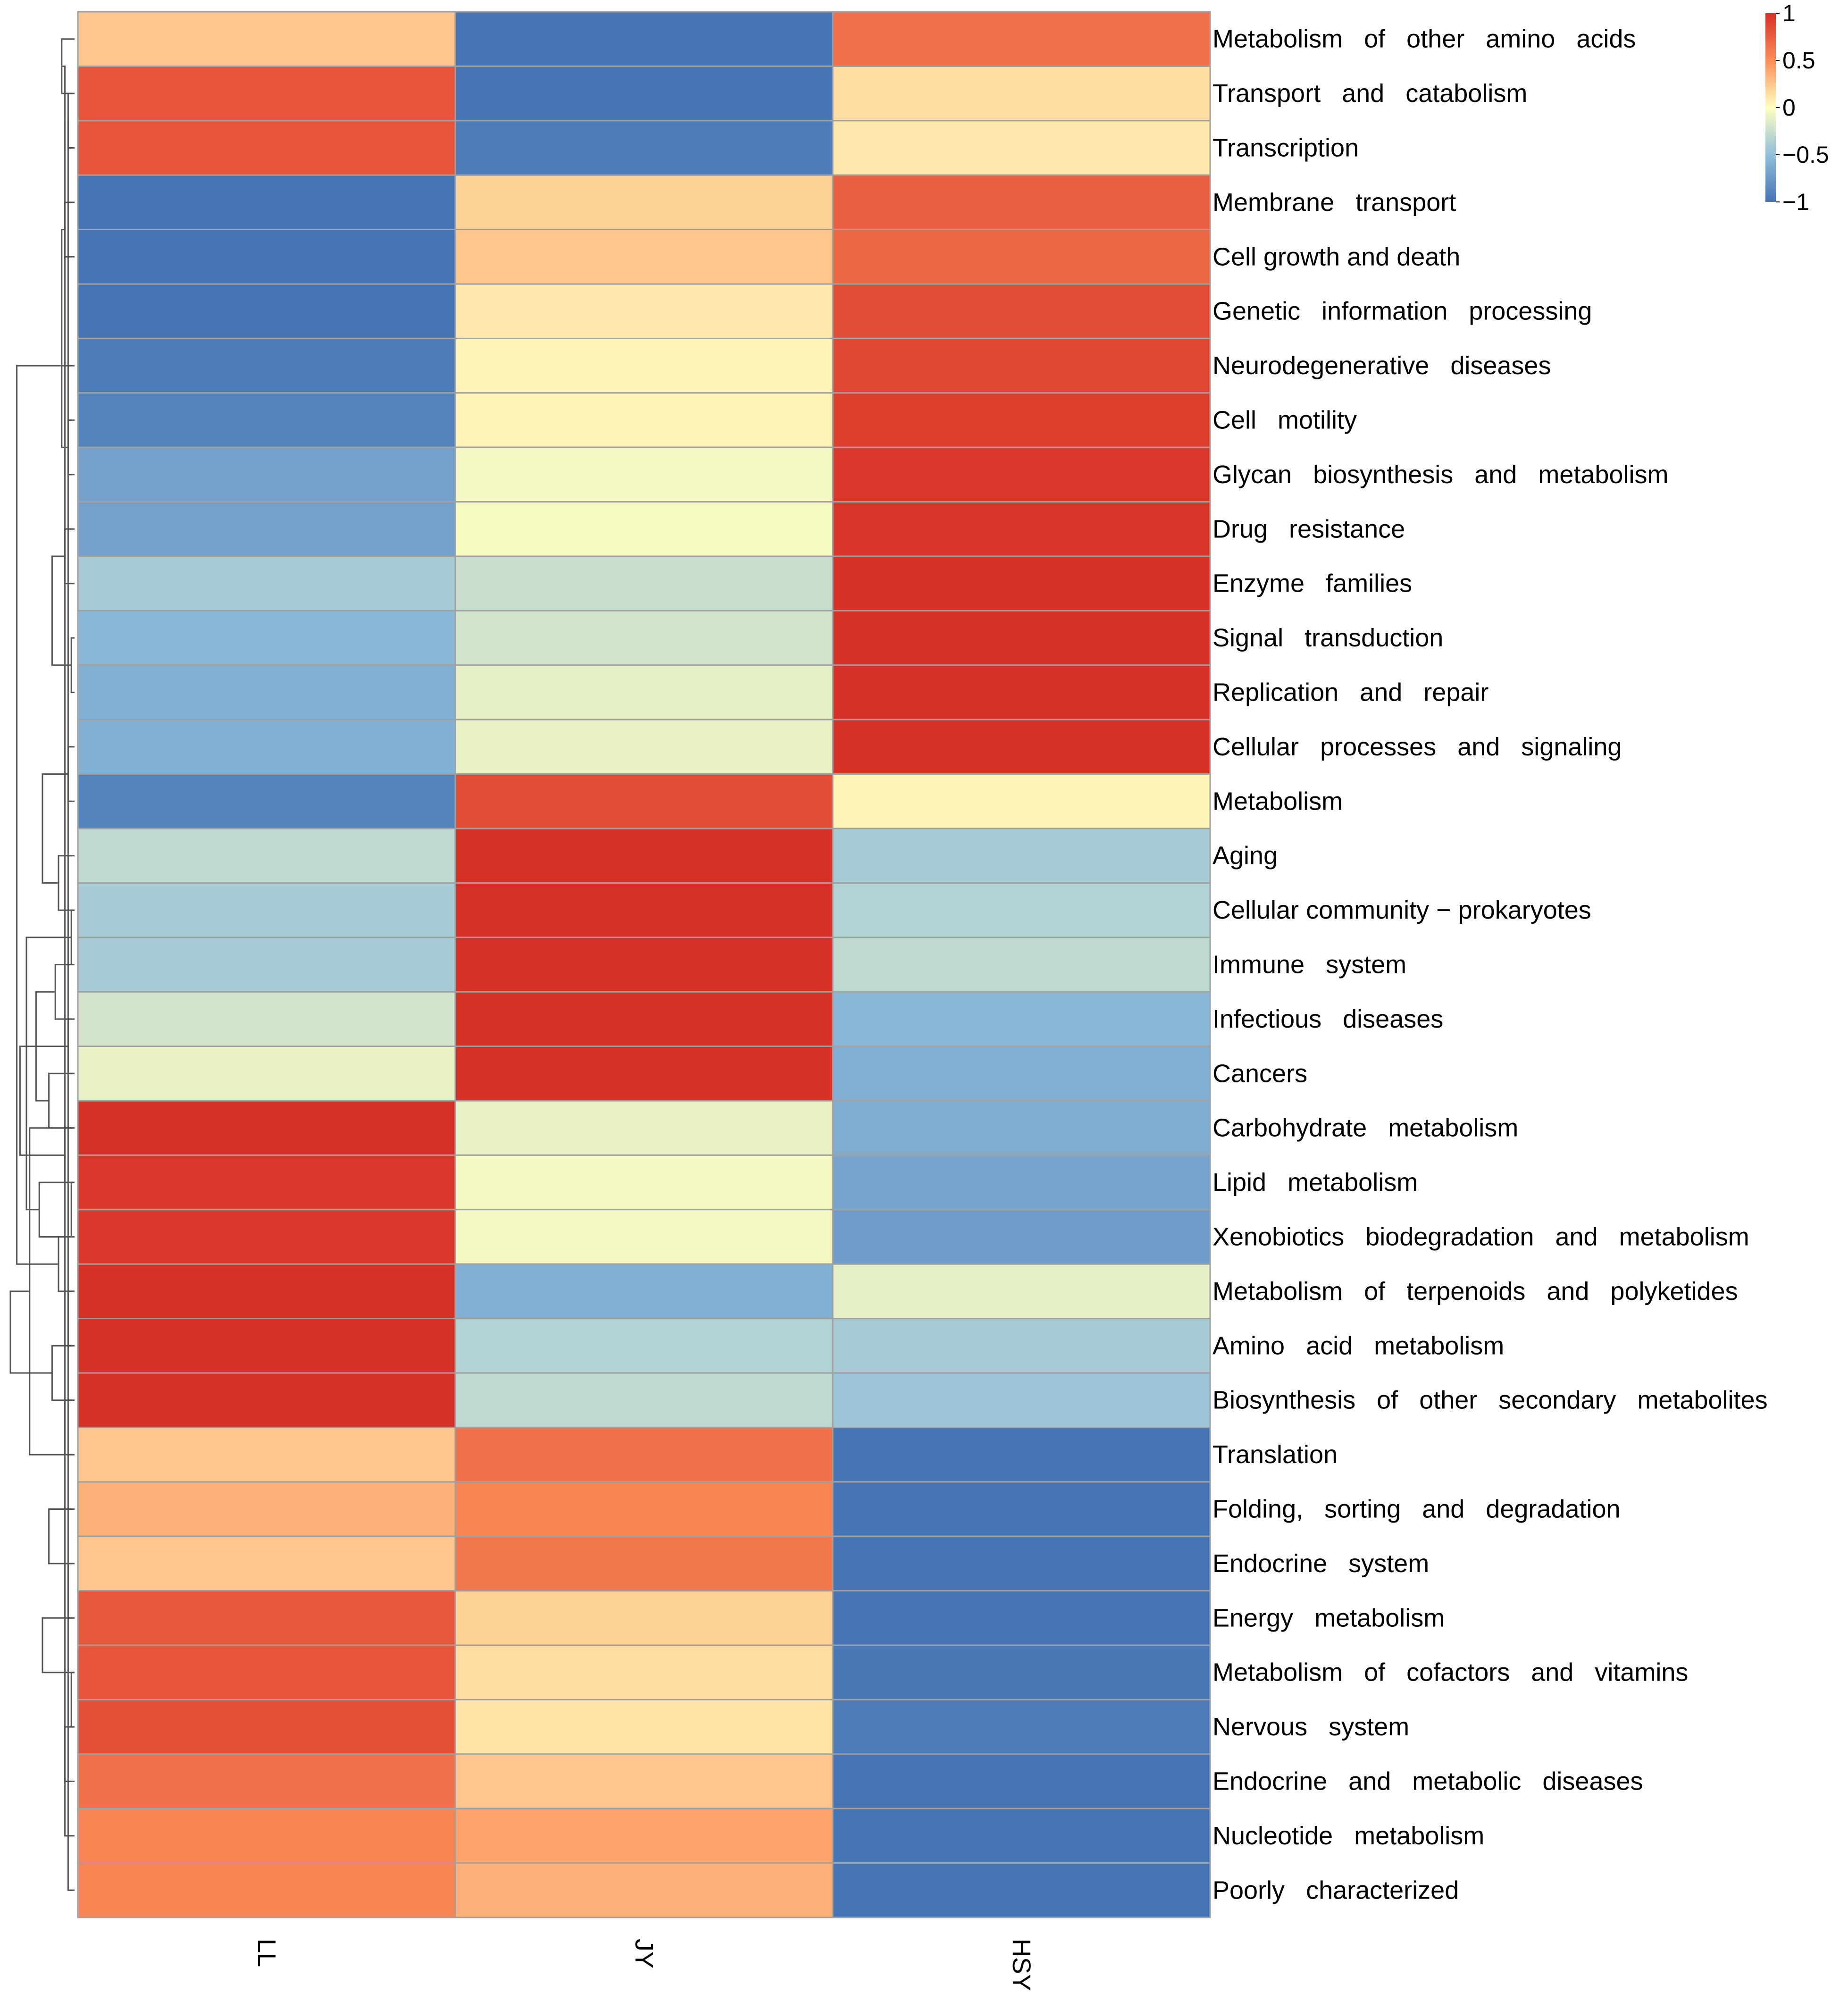 Image resolution: width=1848 pixels, height=1992 pixels. I want to click on row-label: Enzyme families, so click(1312, 583).